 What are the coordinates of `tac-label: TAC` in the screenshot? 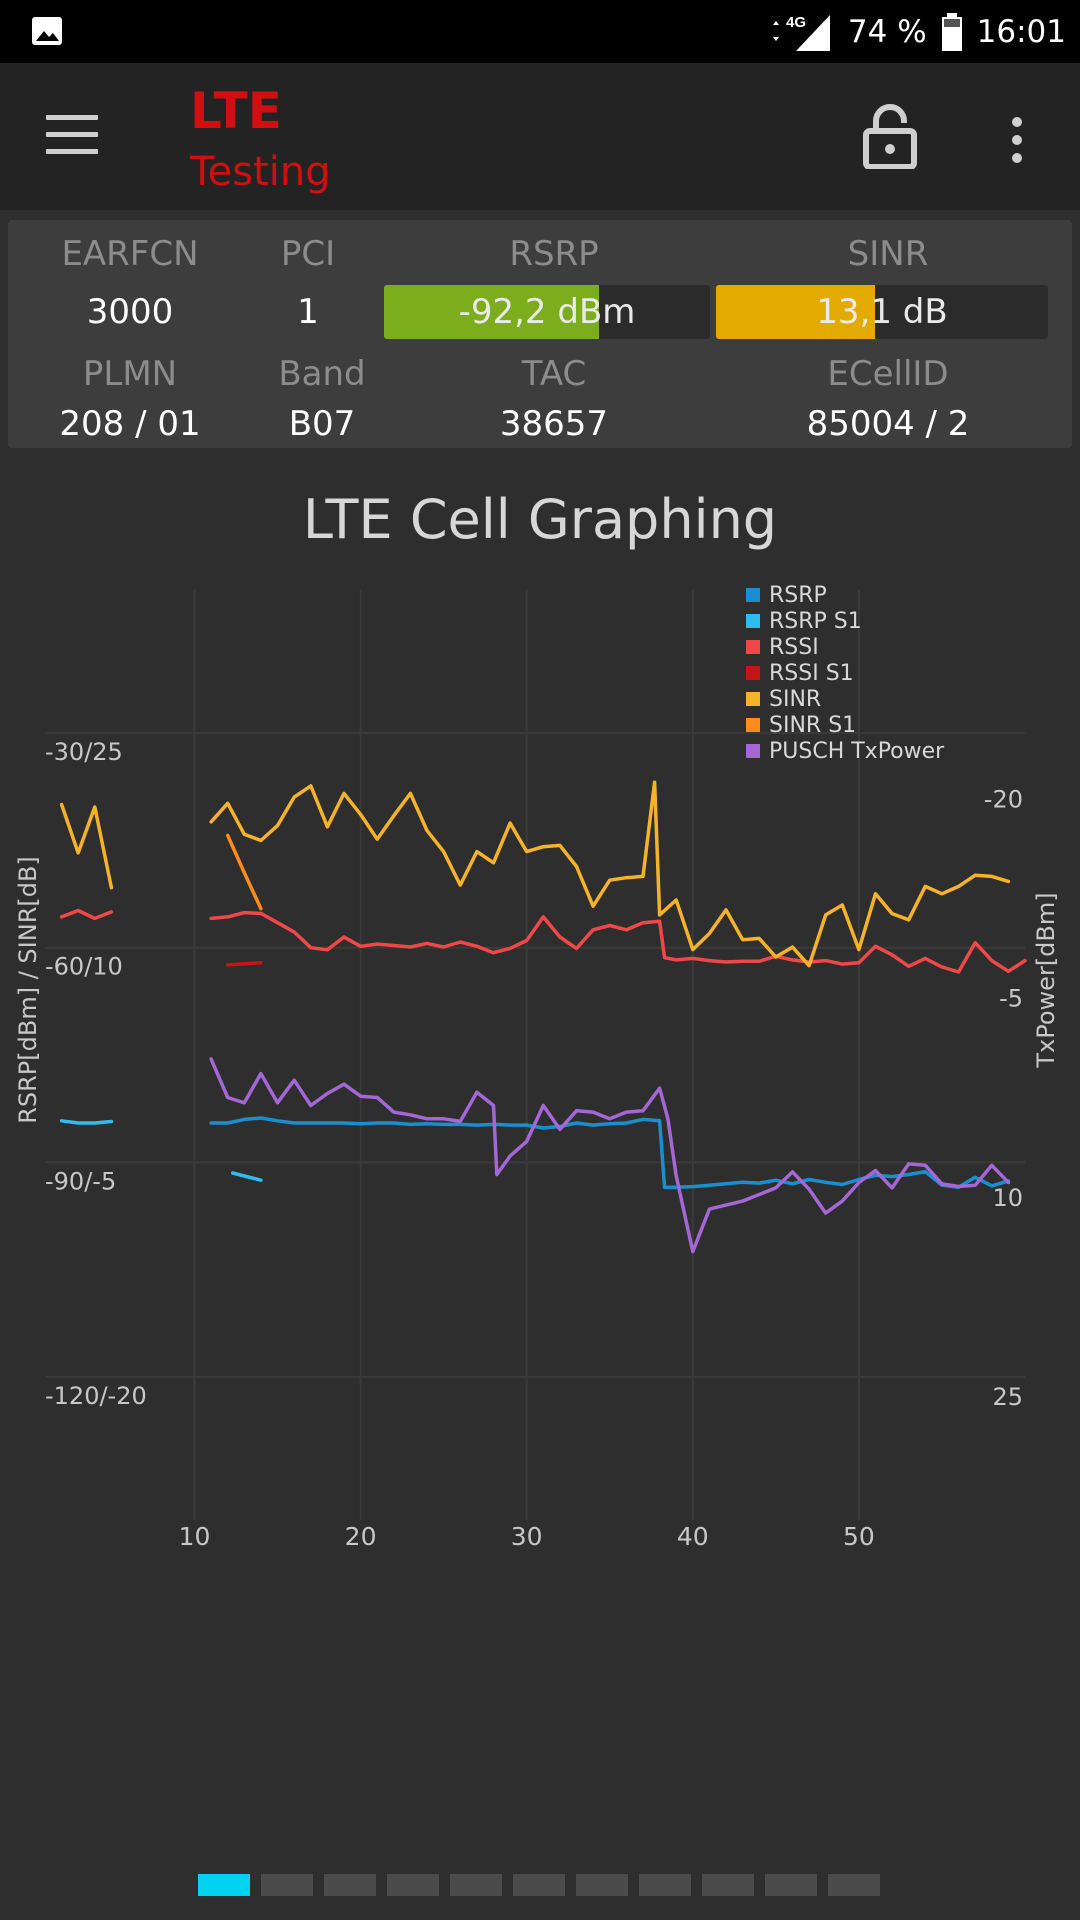 It's located at (554, 374).